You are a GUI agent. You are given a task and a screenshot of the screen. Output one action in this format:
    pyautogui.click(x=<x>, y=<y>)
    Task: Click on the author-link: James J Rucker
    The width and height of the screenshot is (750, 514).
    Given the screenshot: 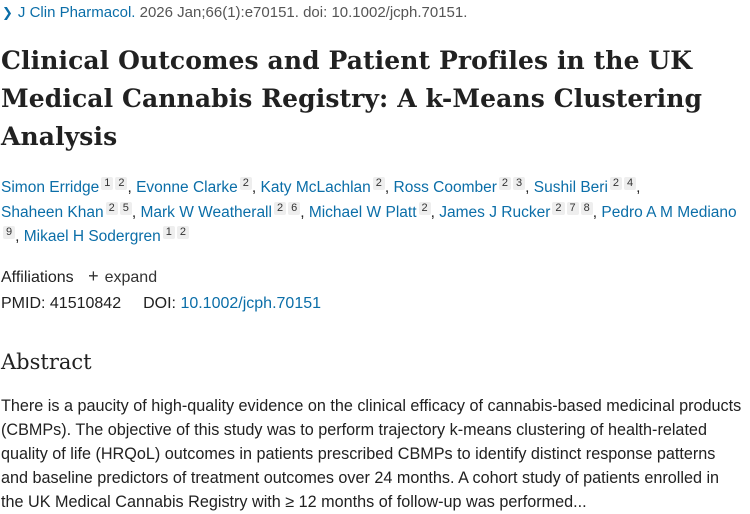 What is the action you would take?
    pyautogui.click(x=495, y=212)
    